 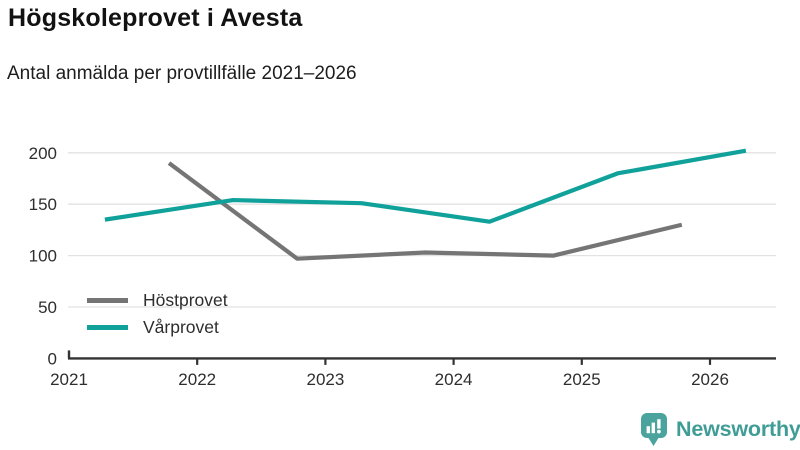 I want to click on y-tick-label-0: 0, so click(x=52, y=358).